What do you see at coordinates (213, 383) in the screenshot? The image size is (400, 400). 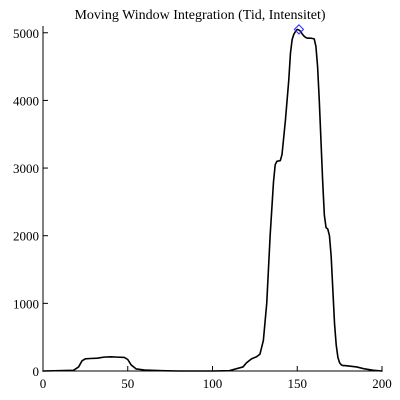 I see `x-tick-label: 100` at bounding box center [213, 383].